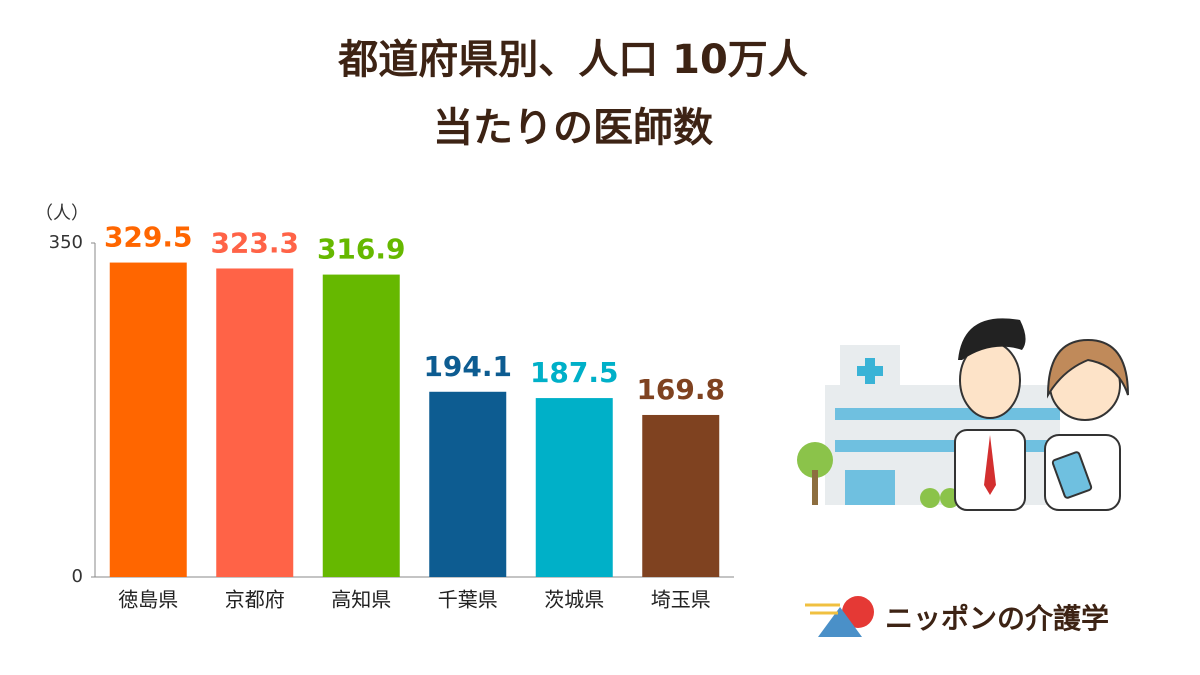 The image size is (1200, 675). What do you see at coordinates (574, 372) in the screenshot?
I see `value-label: 187.5` at bounding box center [574, 372].